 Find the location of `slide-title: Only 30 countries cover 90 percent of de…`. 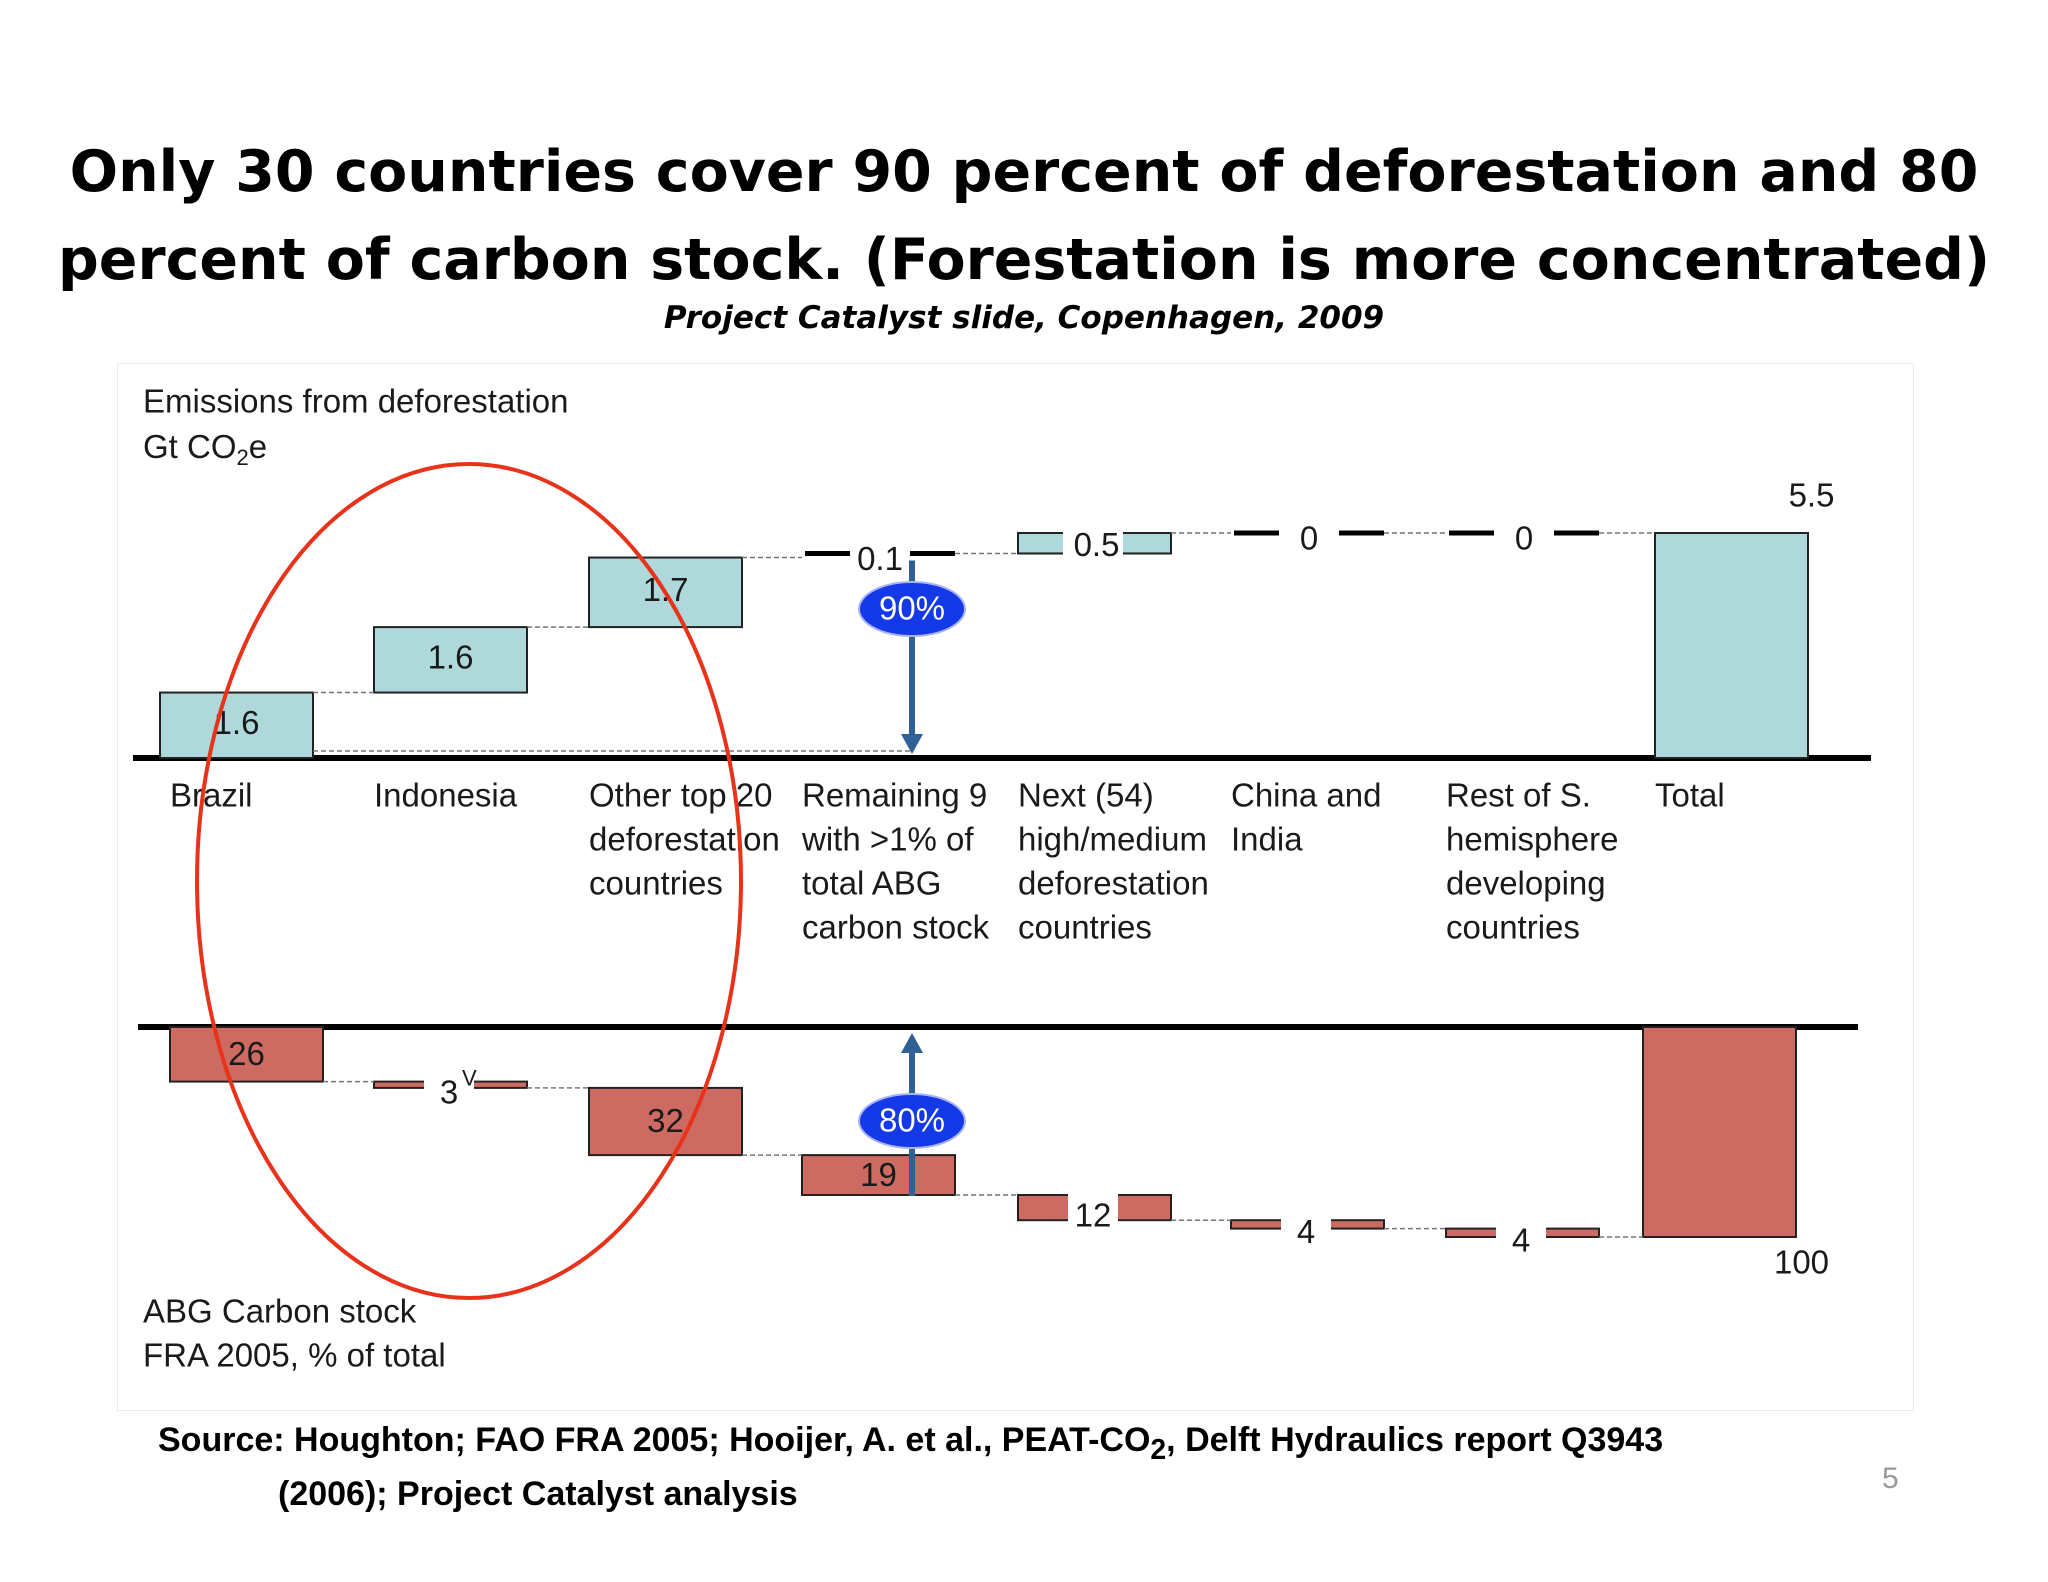

slide-title: Only 30 countries cover 90 percent of de… is located at coordinates (1024, 216).